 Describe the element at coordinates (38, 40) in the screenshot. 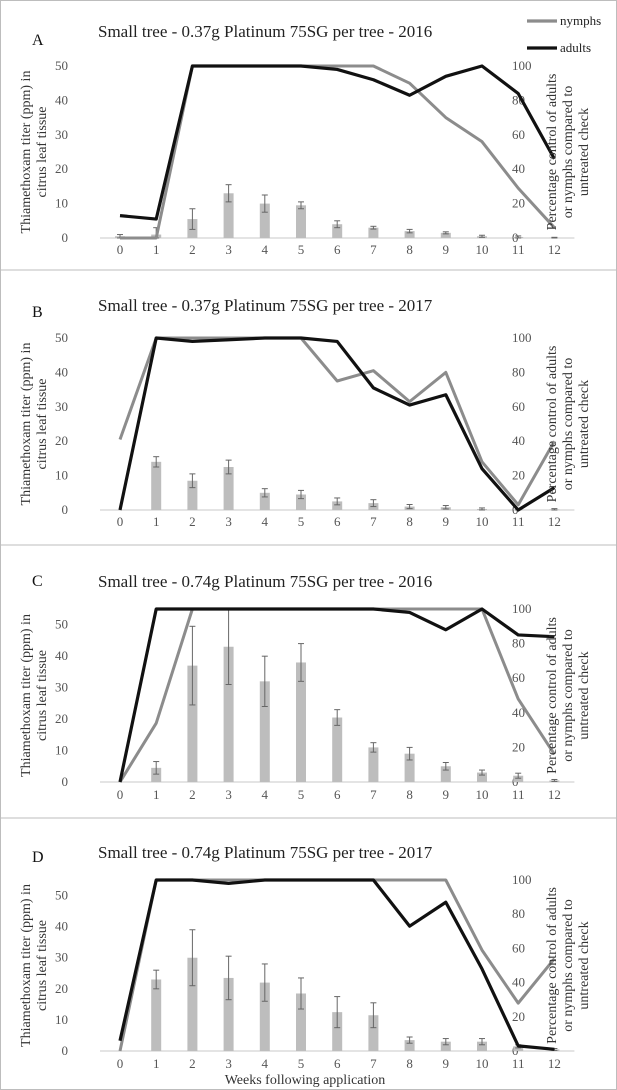

I see `panel-label: A` at that location.